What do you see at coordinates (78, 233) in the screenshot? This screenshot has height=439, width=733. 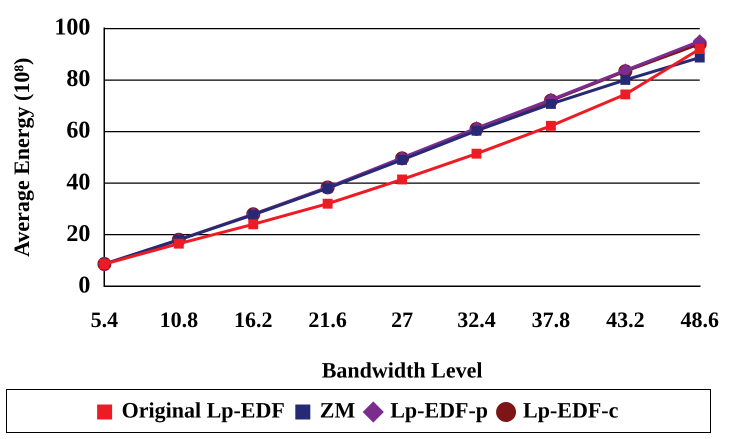 I see `y-tick-label: 20` at bounding box center [78, 233].